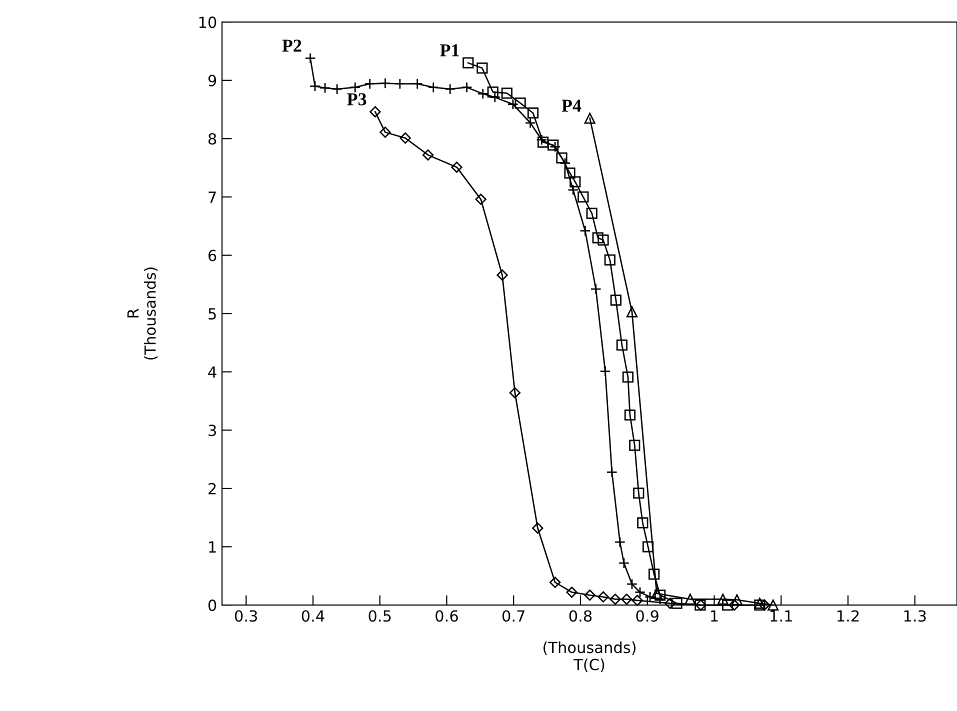 The image size is (957, 711). Describe the element at coordinates (142, 314) in the screenshot. I see `y-axis-title: R (Thousands)` at that location.